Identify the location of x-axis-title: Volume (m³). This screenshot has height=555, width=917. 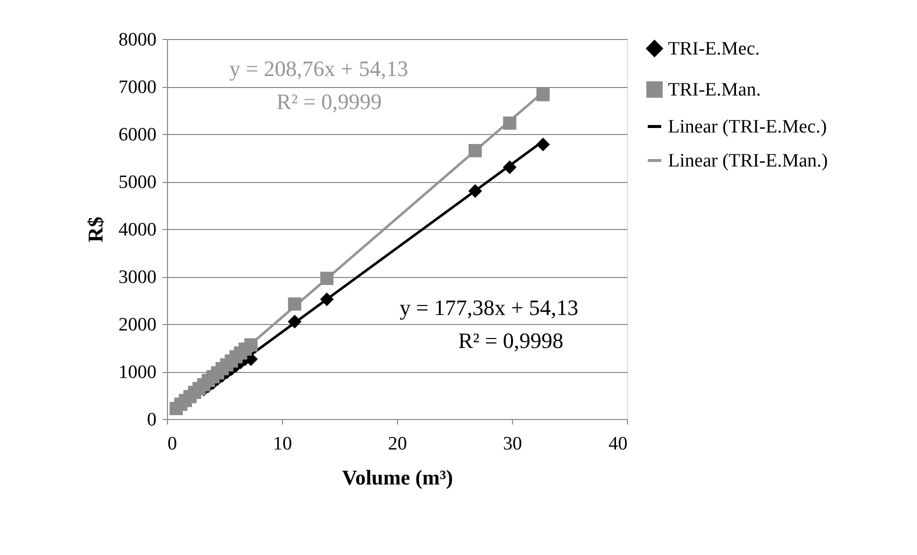
(398, 478).